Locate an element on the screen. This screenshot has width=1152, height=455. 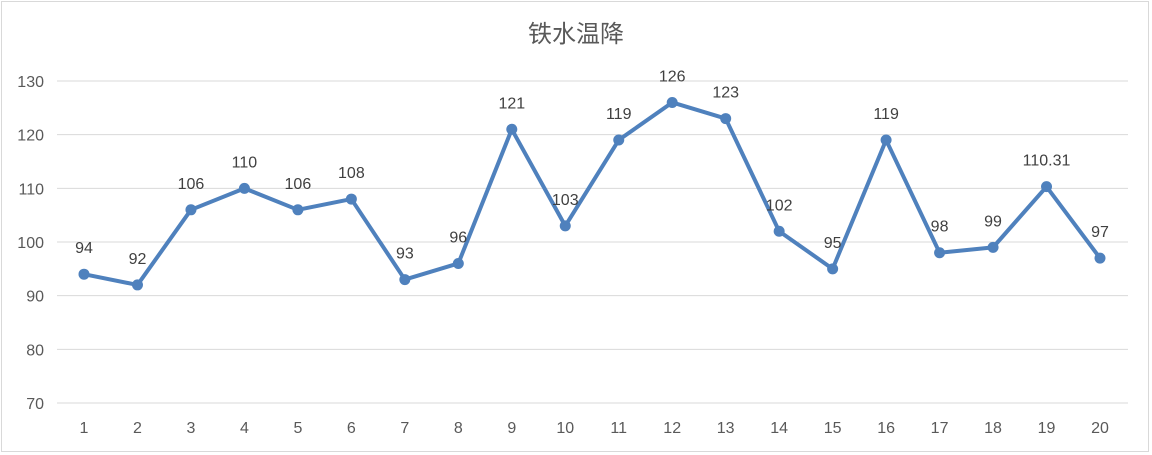
y-tick-label: 90 is located at coordinates (35, 297).